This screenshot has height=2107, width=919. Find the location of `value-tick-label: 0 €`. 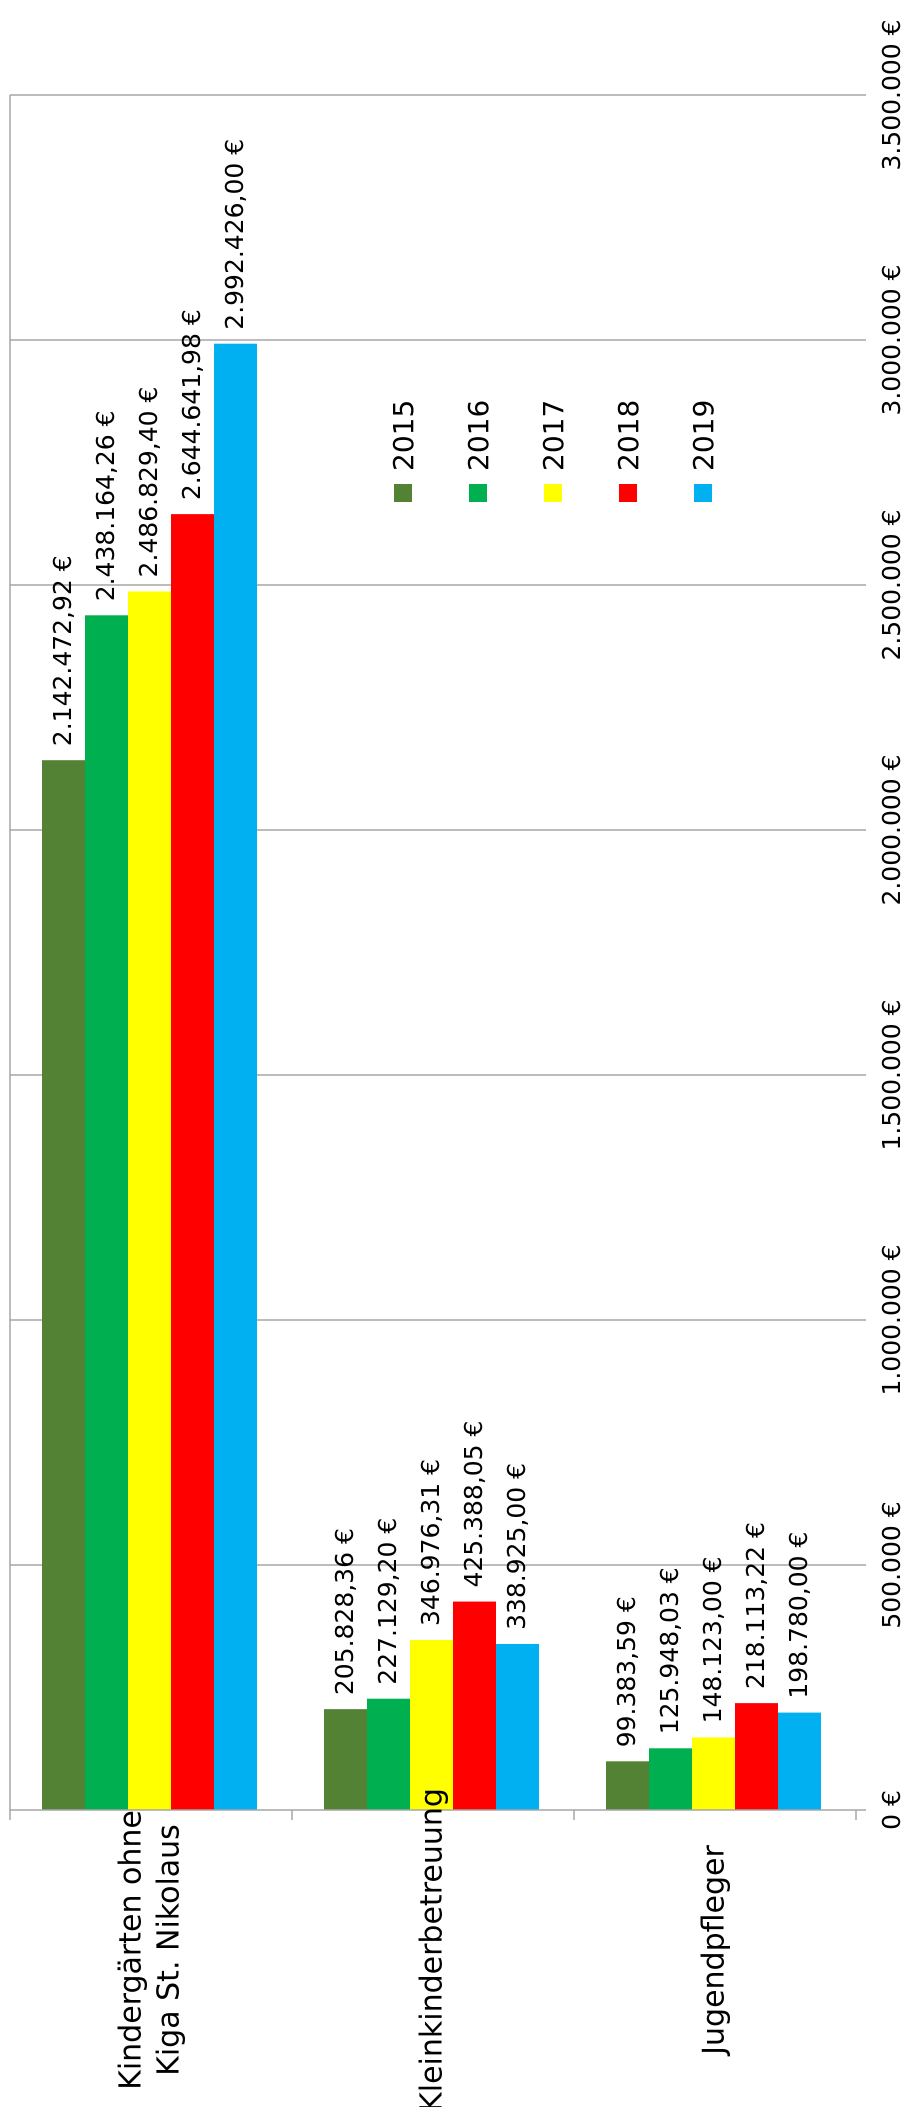

value-tick-label: 0 € is located at coordinates (891, 1810).